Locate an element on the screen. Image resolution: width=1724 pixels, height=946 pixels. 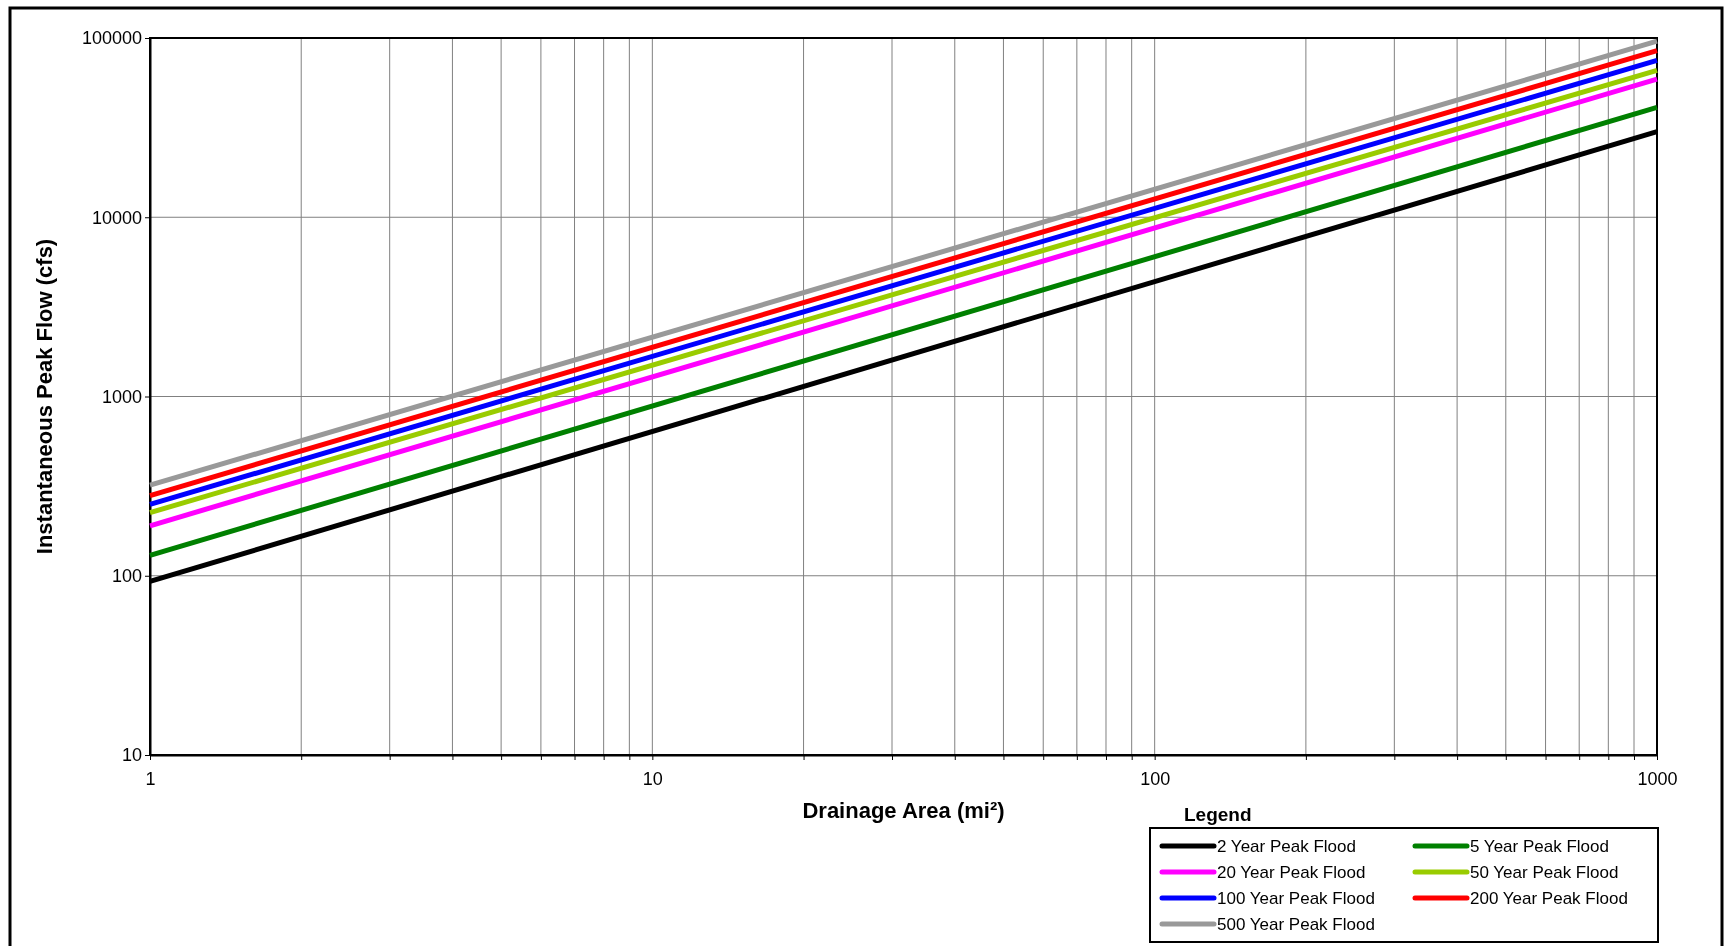
legend-label: 100 Year Peak Flood is located at coordinates (1296, 898).